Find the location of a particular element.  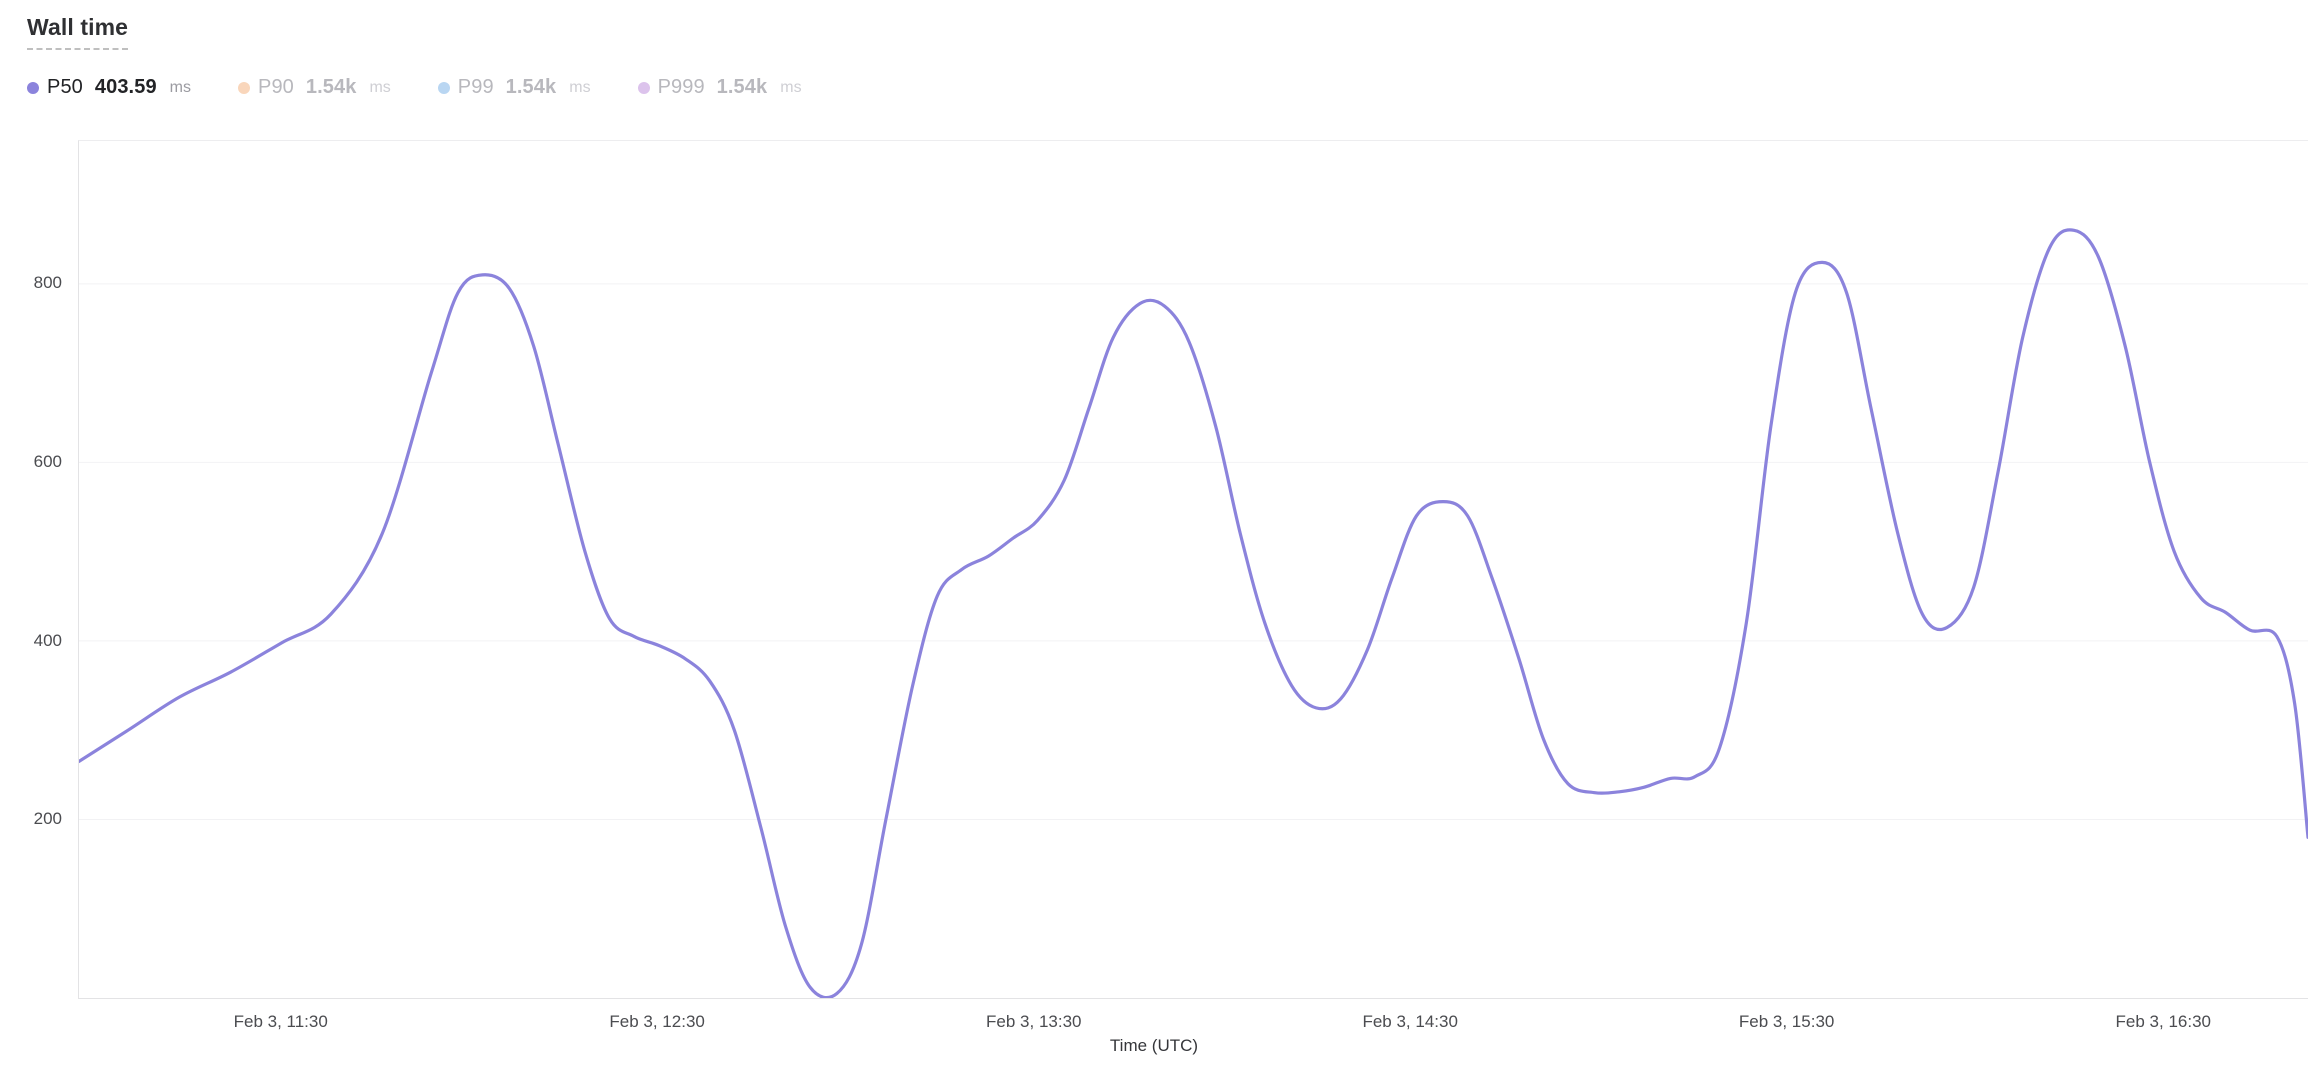

y-tick-label: 800 is located at coordinates (47, 282).